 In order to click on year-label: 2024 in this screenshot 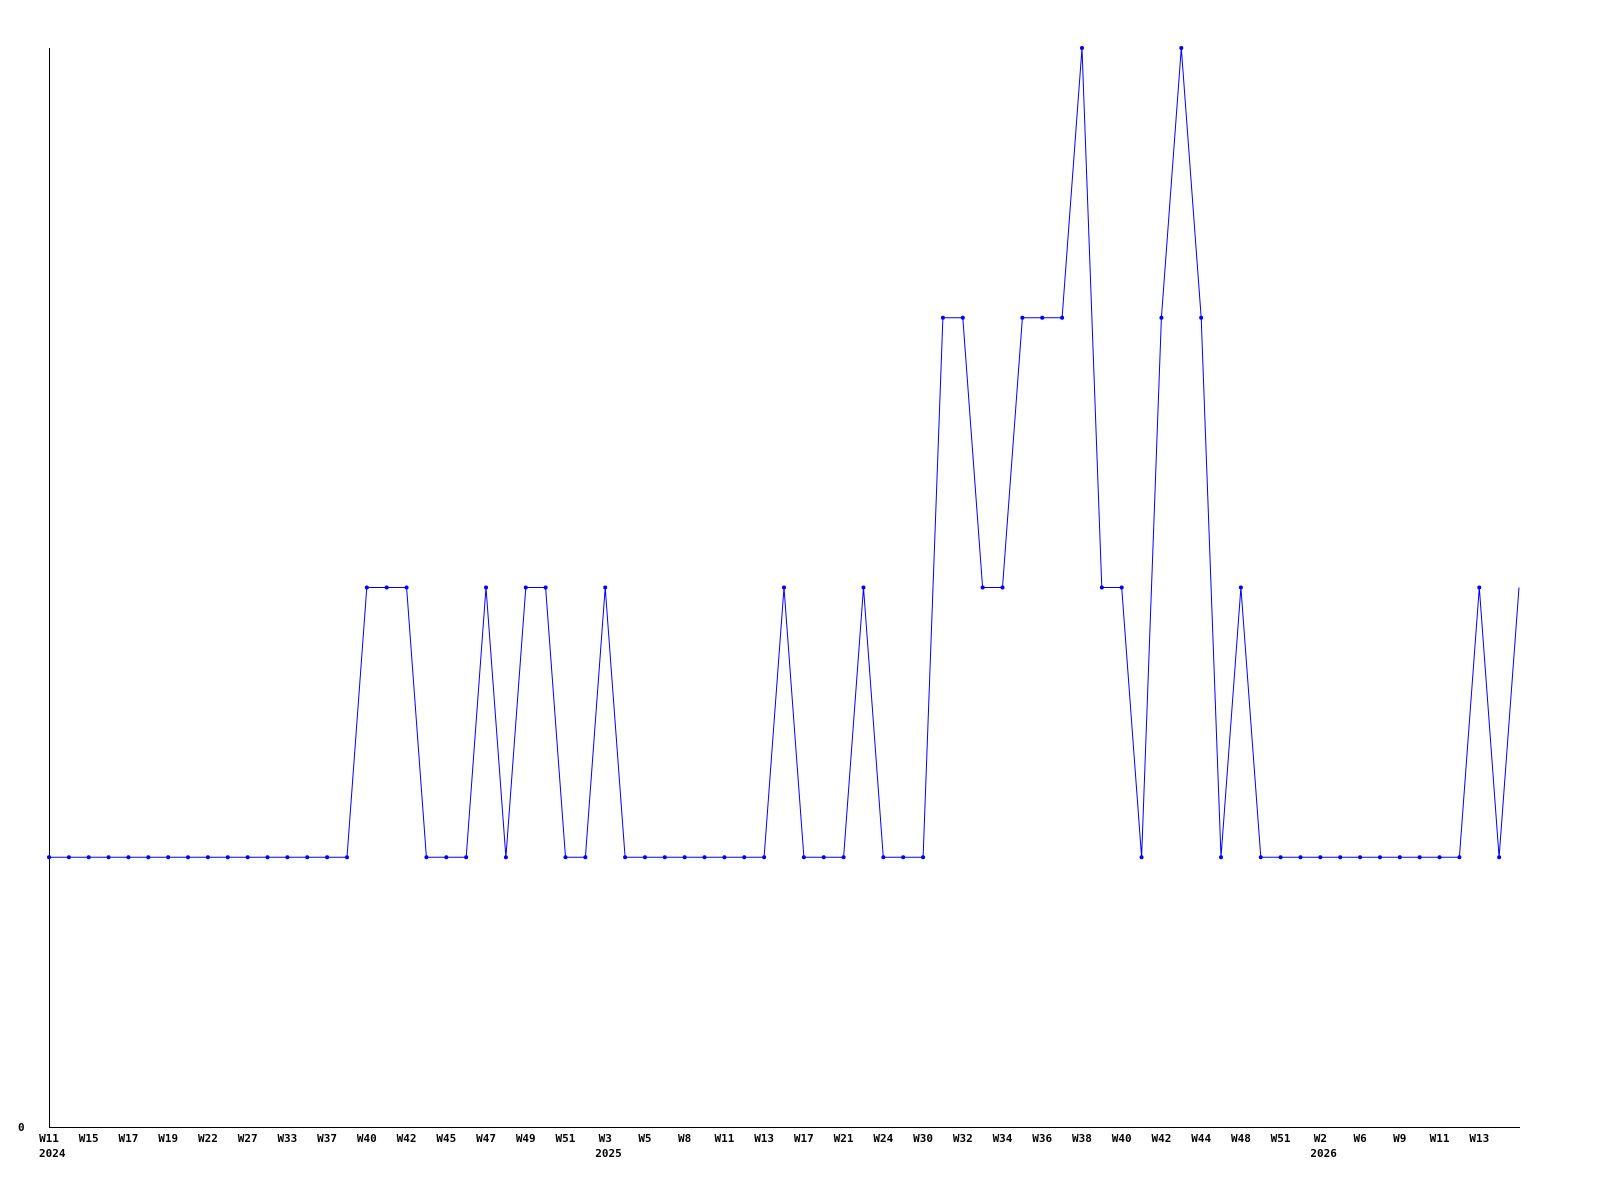, I will do `click(52, 1153)`.